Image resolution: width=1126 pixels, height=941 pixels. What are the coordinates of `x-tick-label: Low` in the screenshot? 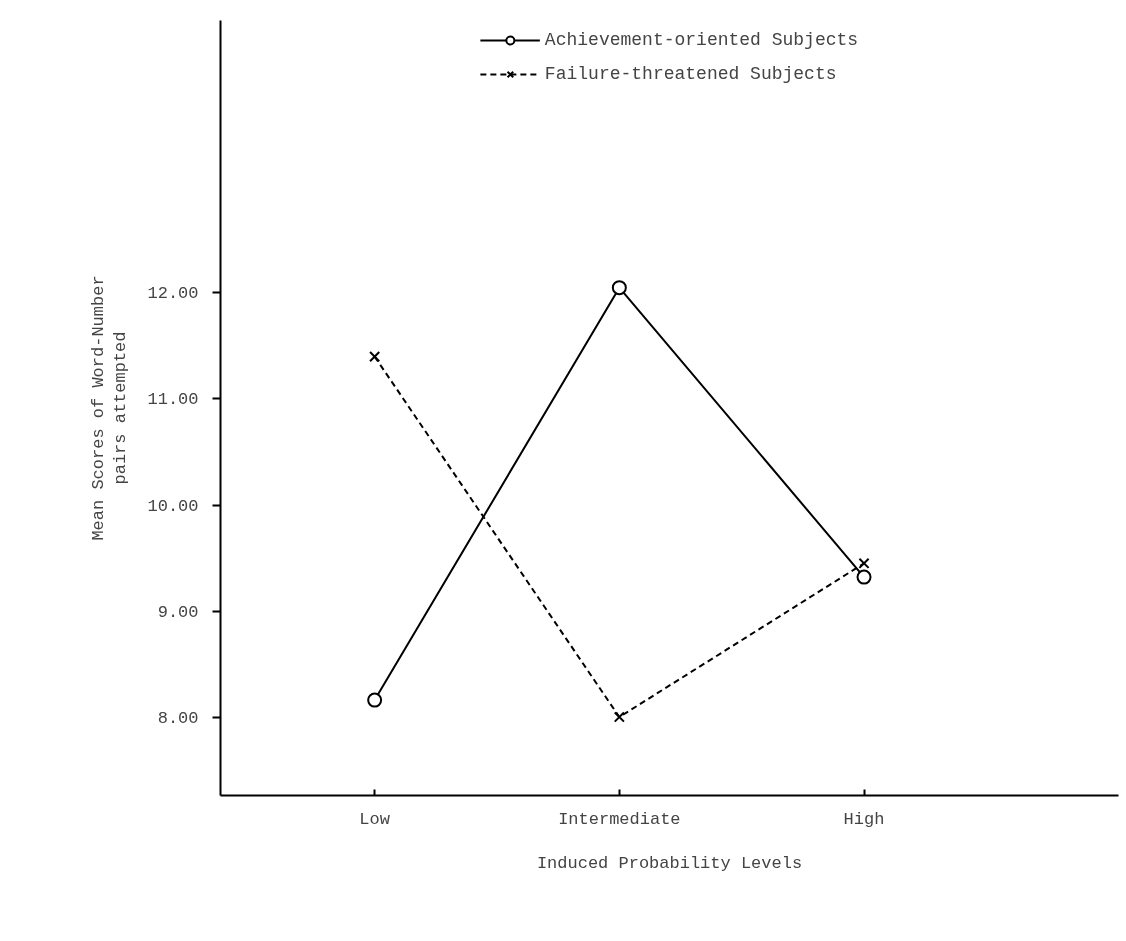 It's located at (375, 819).